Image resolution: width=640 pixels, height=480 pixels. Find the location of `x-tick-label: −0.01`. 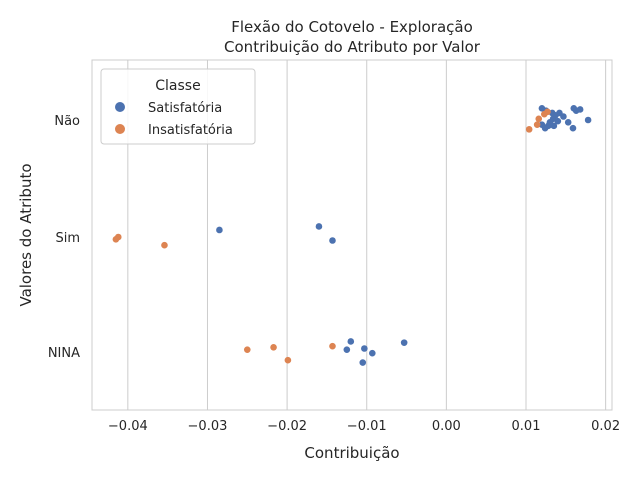

x-tick-label: −0.01 is located at coordinates (367, 426).